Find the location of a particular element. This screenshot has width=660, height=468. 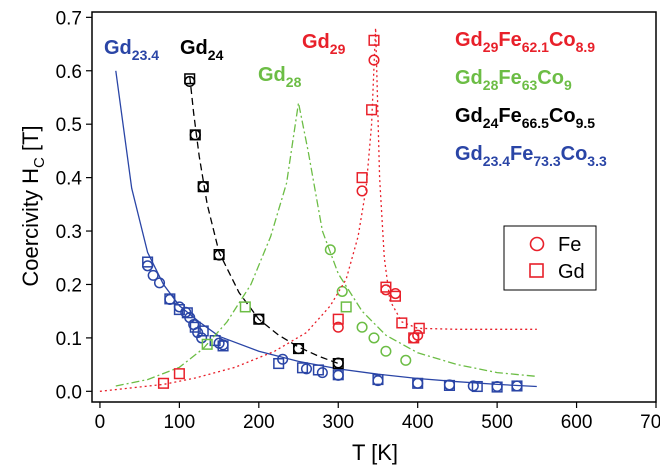

x-tick-label: 200 is located at coordinates (259, 422).